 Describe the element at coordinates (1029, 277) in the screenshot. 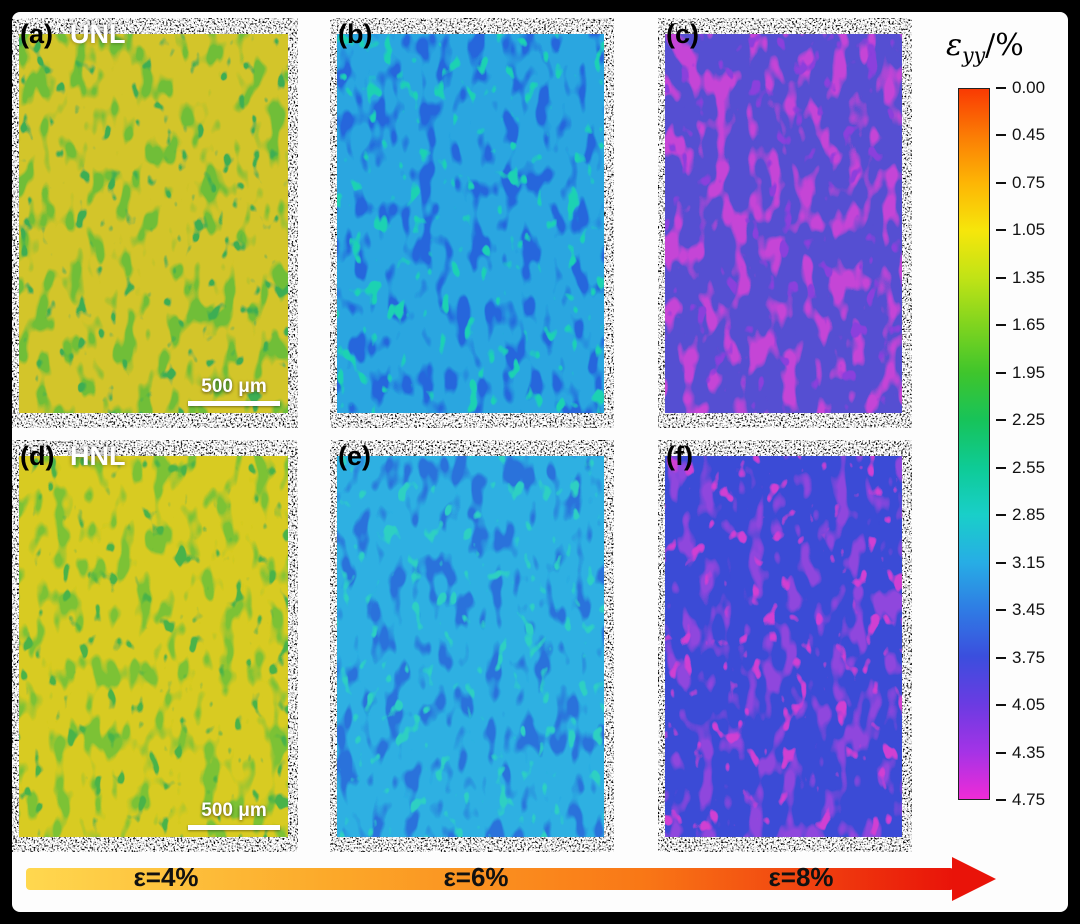

I see `colorbar-tick-label: 1.35` at that location.